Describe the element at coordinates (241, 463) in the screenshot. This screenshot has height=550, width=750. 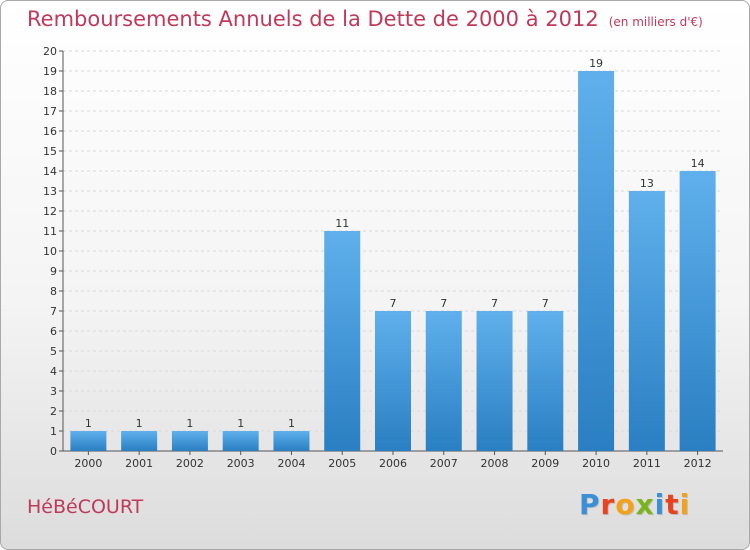
I see `x-tick-label: 2003` at that location.